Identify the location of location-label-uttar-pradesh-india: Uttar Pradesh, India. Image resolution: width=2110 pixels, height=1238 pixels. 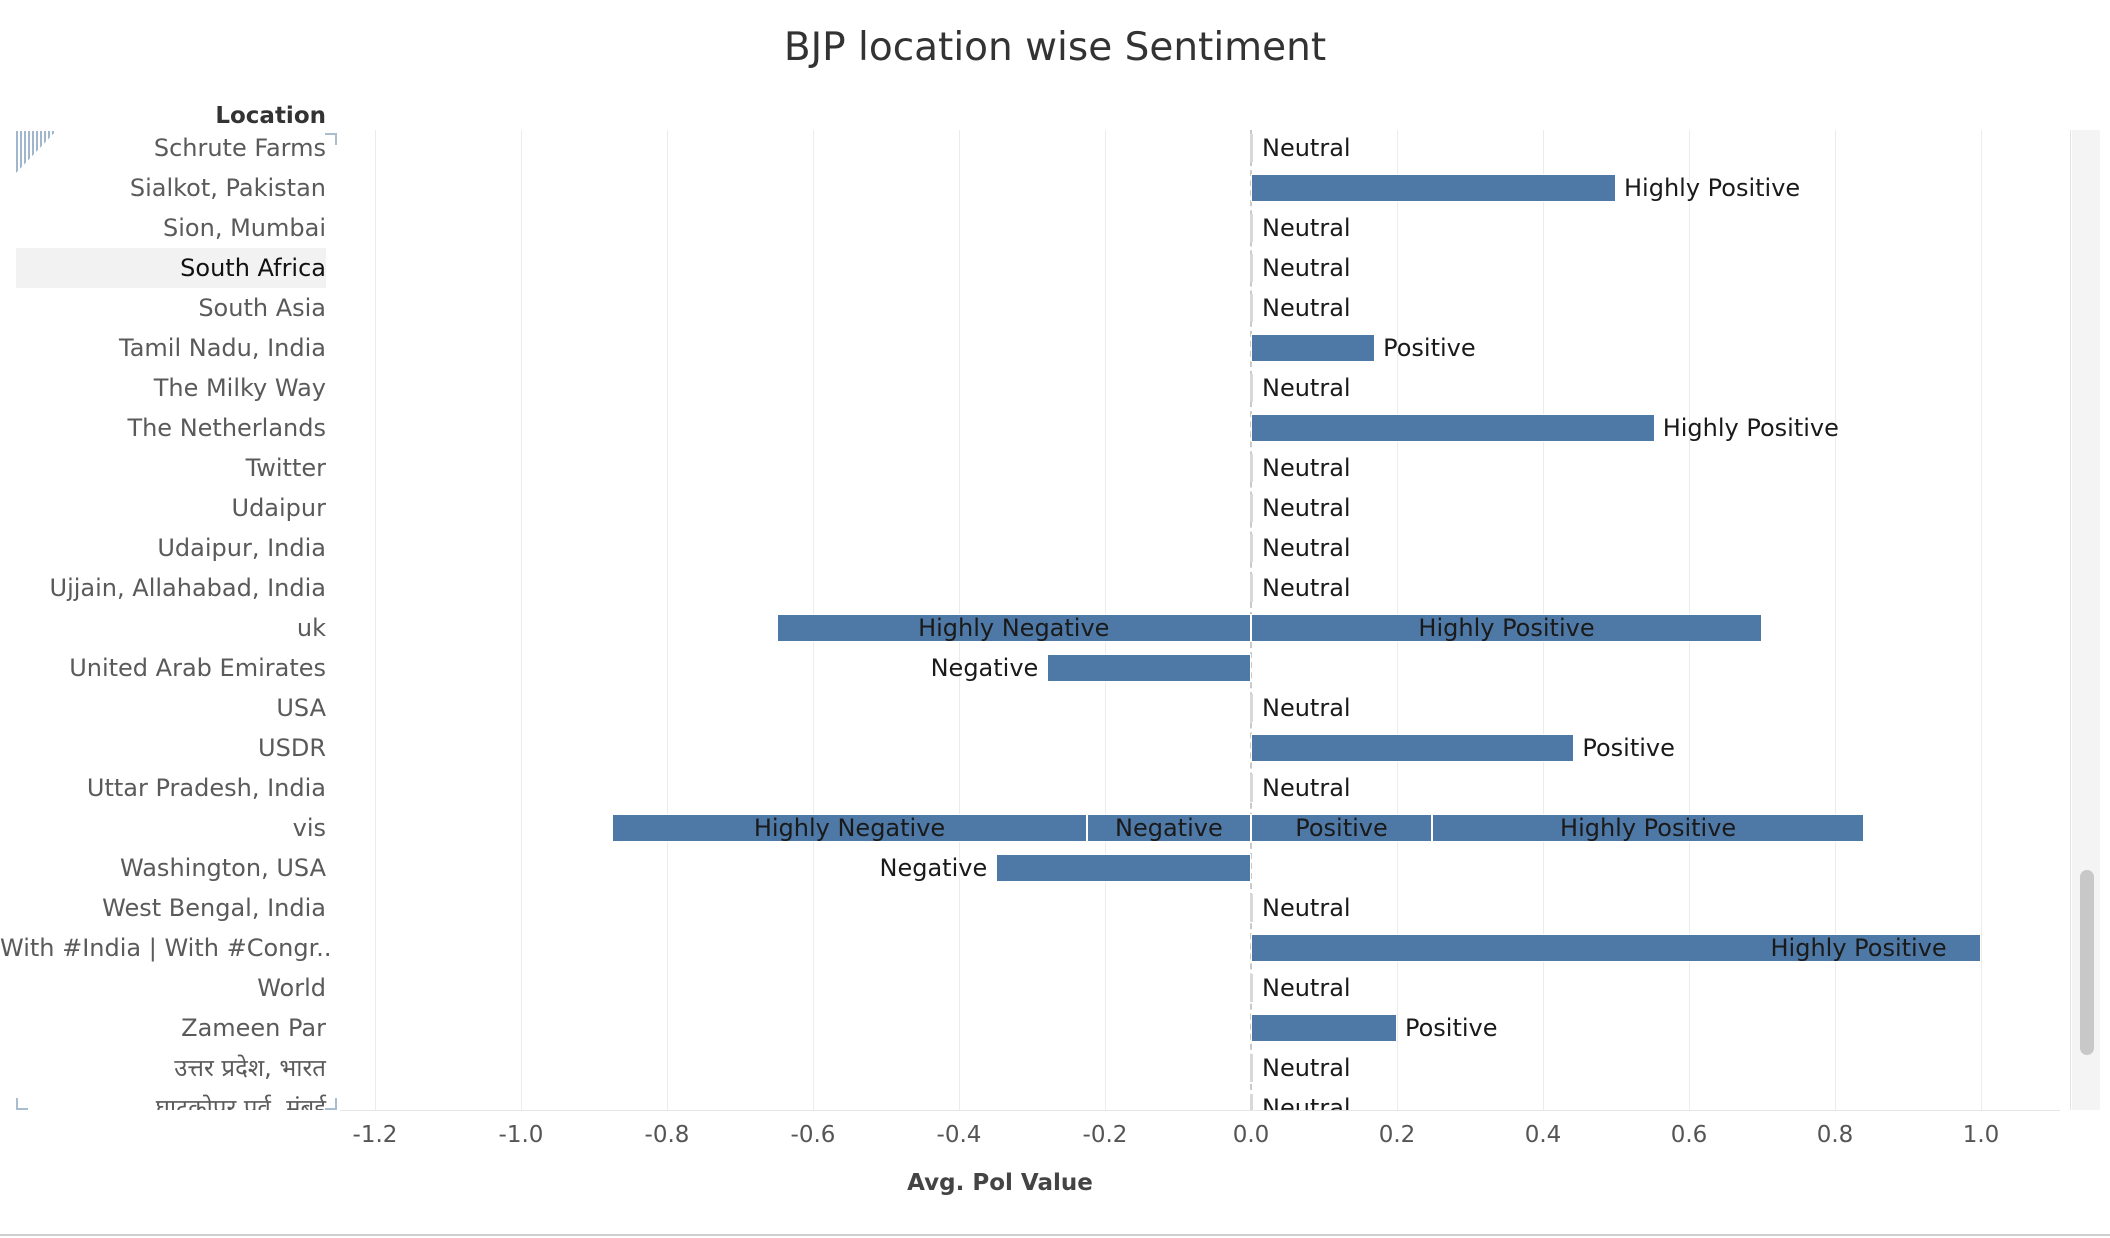
(206, 788).